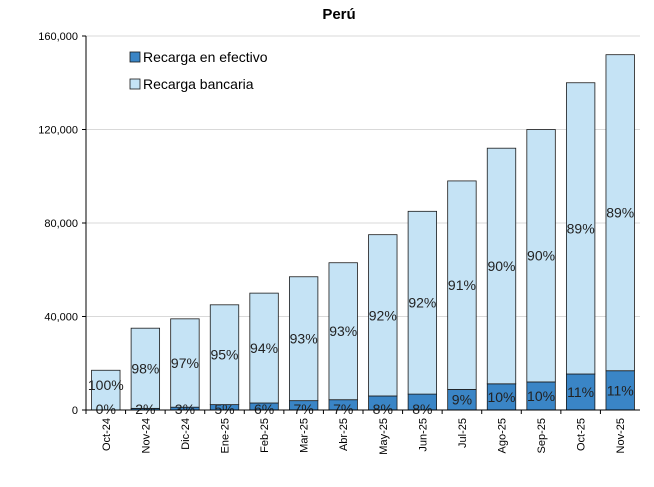  Describe the element at coordinates (542, 435) in the screenshot. I see `x-tick-label: Sep-25` at that location.